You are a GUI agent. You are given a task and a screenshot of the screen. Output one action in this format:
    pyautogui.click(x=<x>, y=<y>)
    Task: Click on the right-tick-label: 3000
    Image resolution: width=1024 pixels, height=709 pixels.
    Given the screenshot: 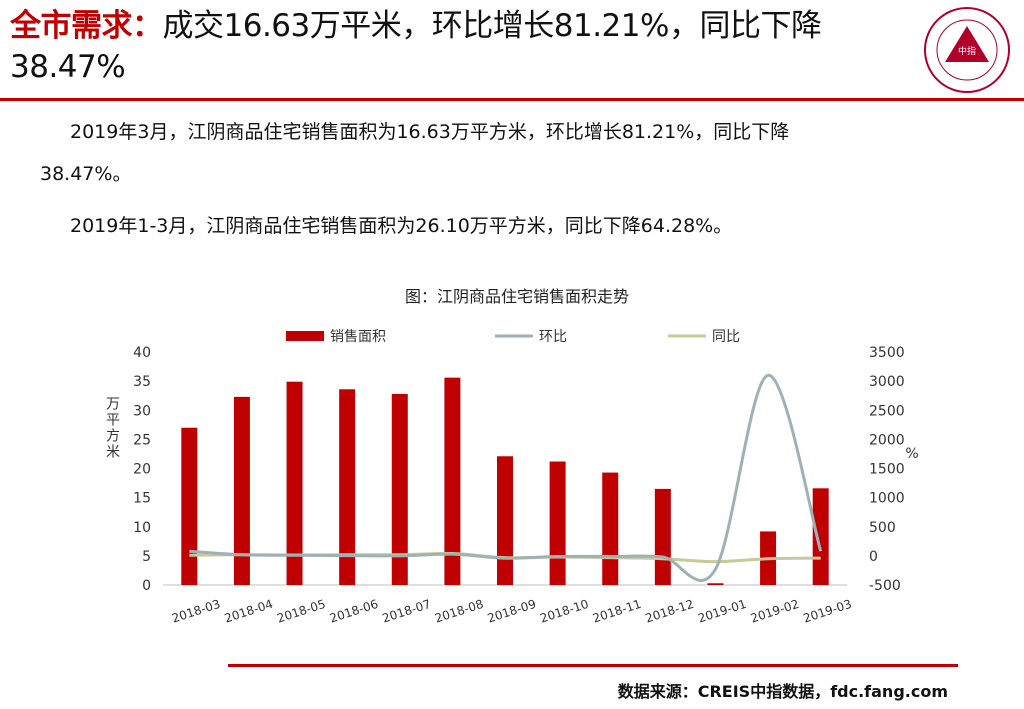 What is the action you would take?
    pyautogui.click(x=887, y=382)
    